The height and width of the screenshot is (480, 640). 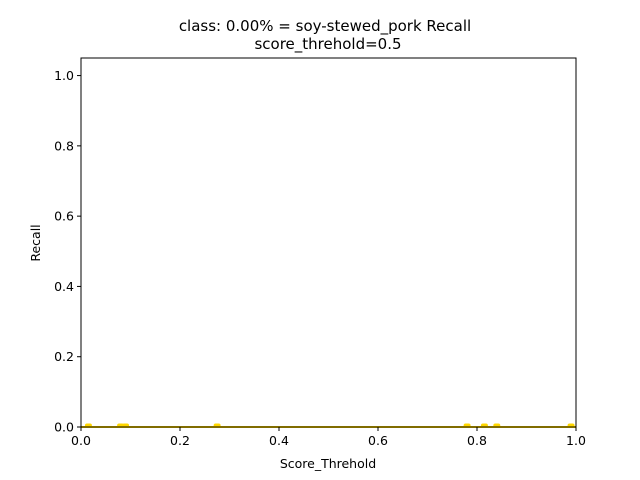 I want to click on y-tick-label: 0.0, so click(x=64, y=427).